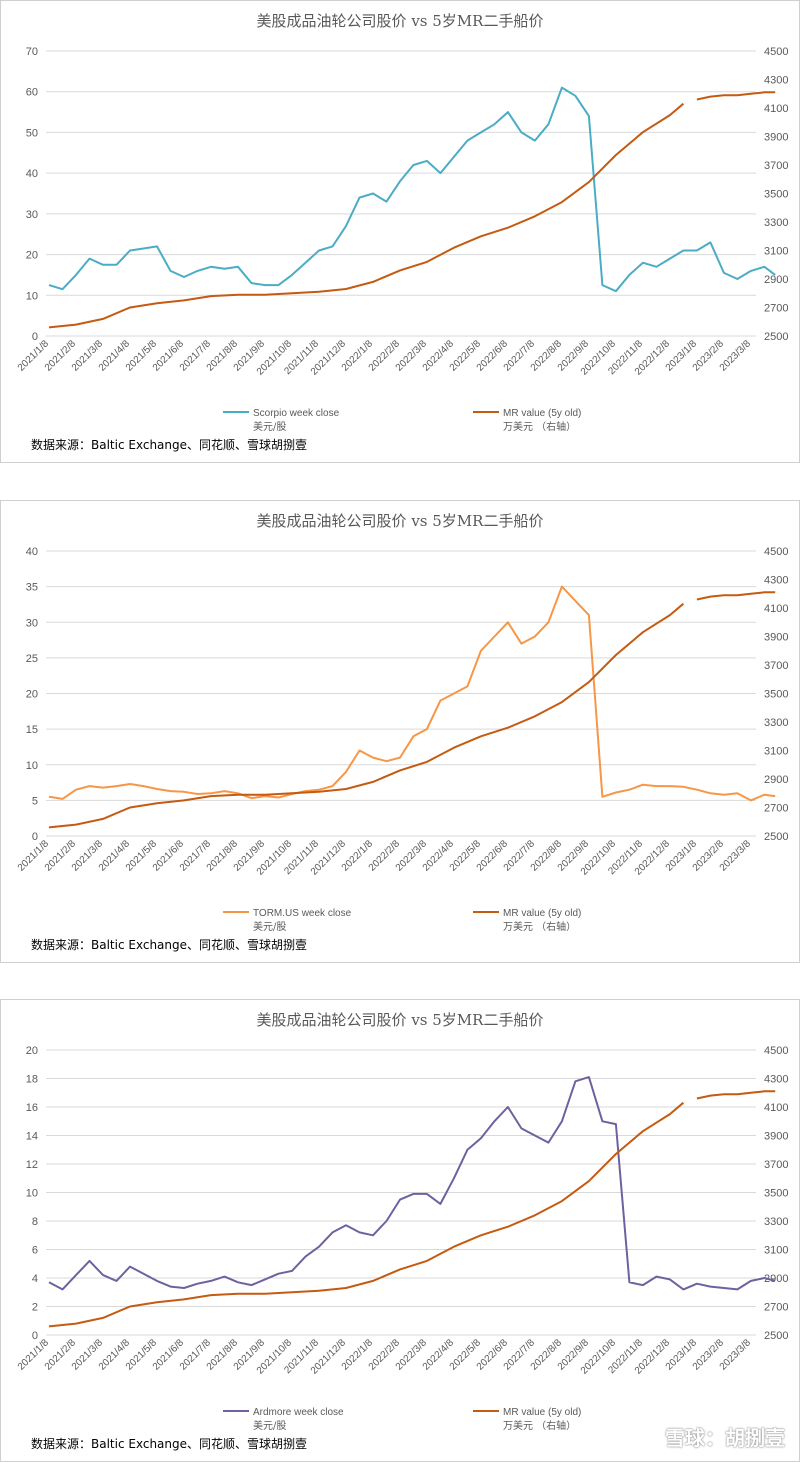 The height and width of the screenshot is (1462, 800). What do you see at coordinates (302, 913) in the screenshot?
I see `legend-stock-label: TORM.US week close` at bounding box center [302, 913].